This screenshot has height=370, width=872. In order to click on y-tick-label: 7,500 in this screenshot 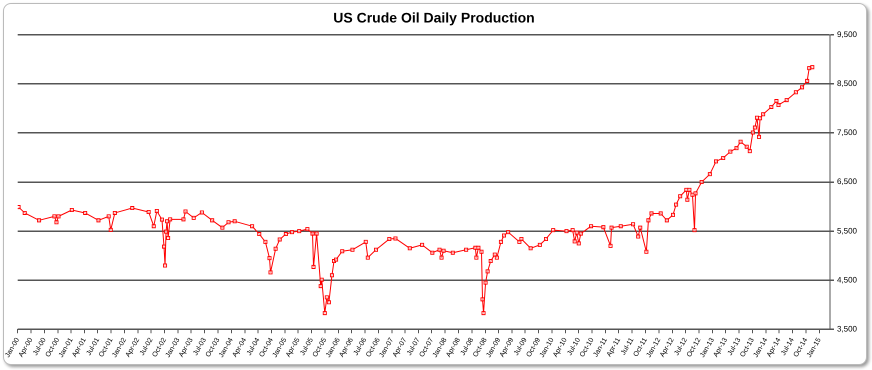, I will do `click(847, 133)`.